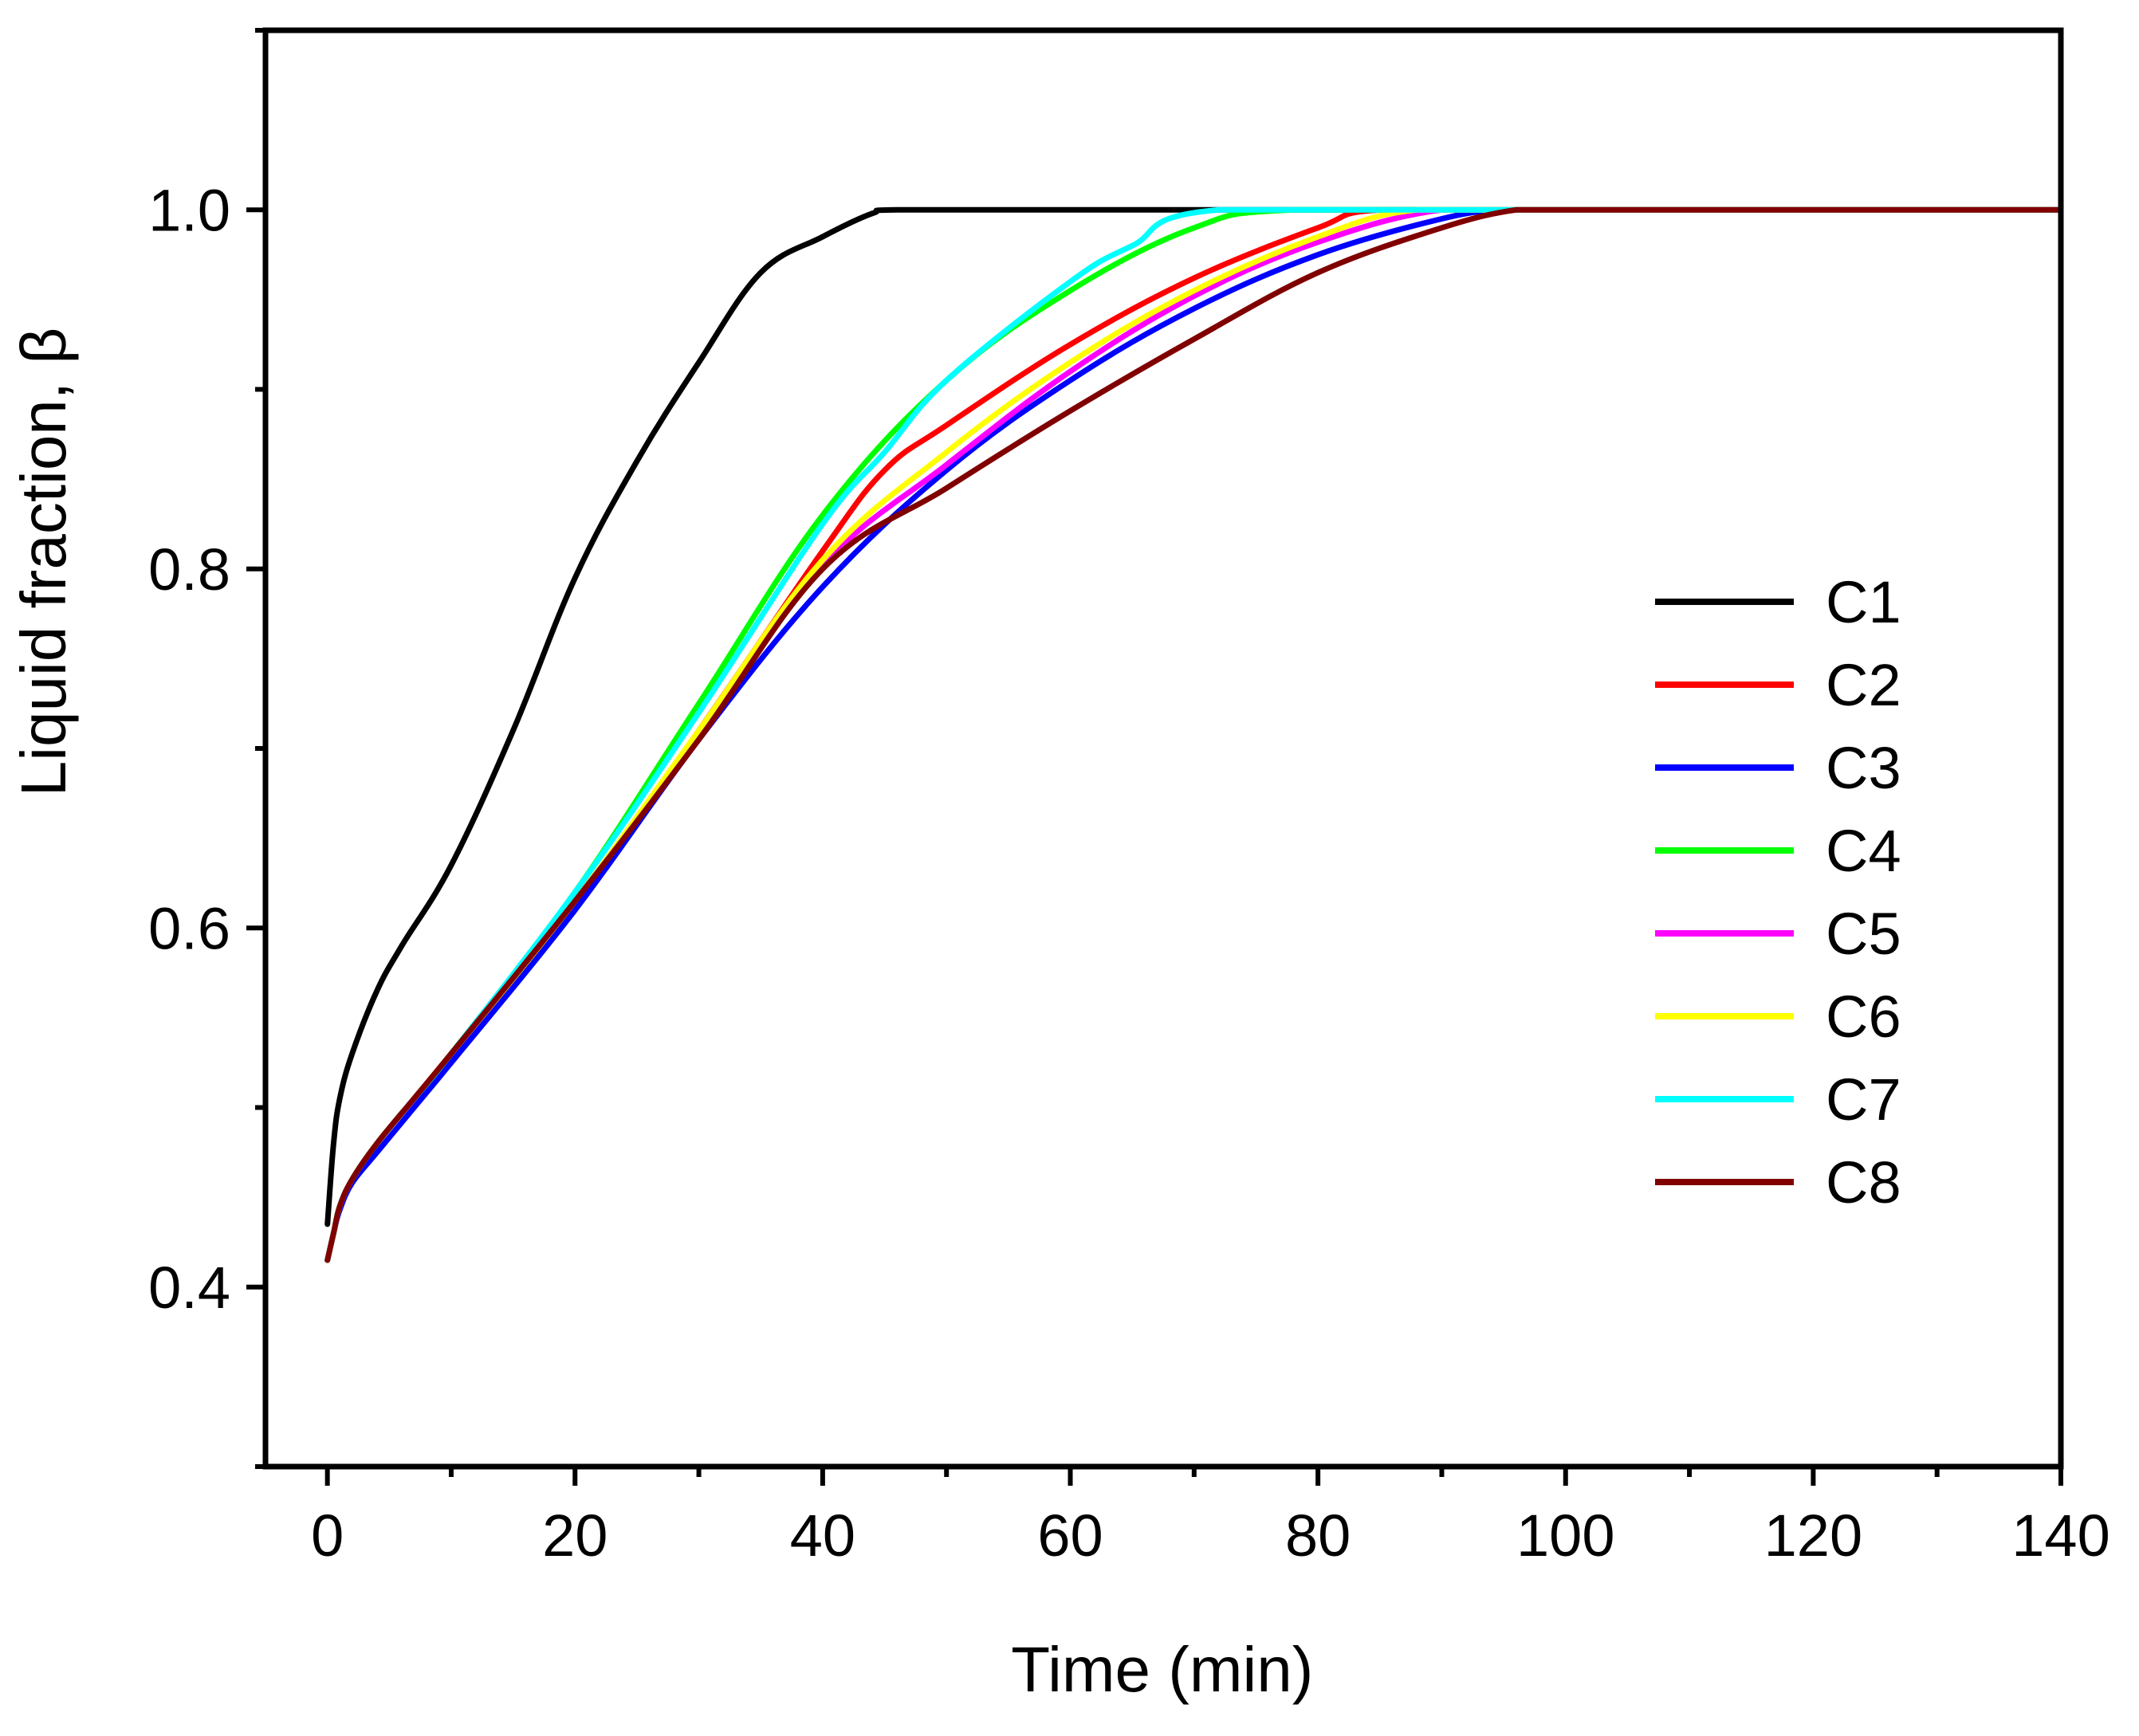 This screenshot has width=2139, height=1736. I want to click on x-tick-label: 80, so click(1318, 1535).